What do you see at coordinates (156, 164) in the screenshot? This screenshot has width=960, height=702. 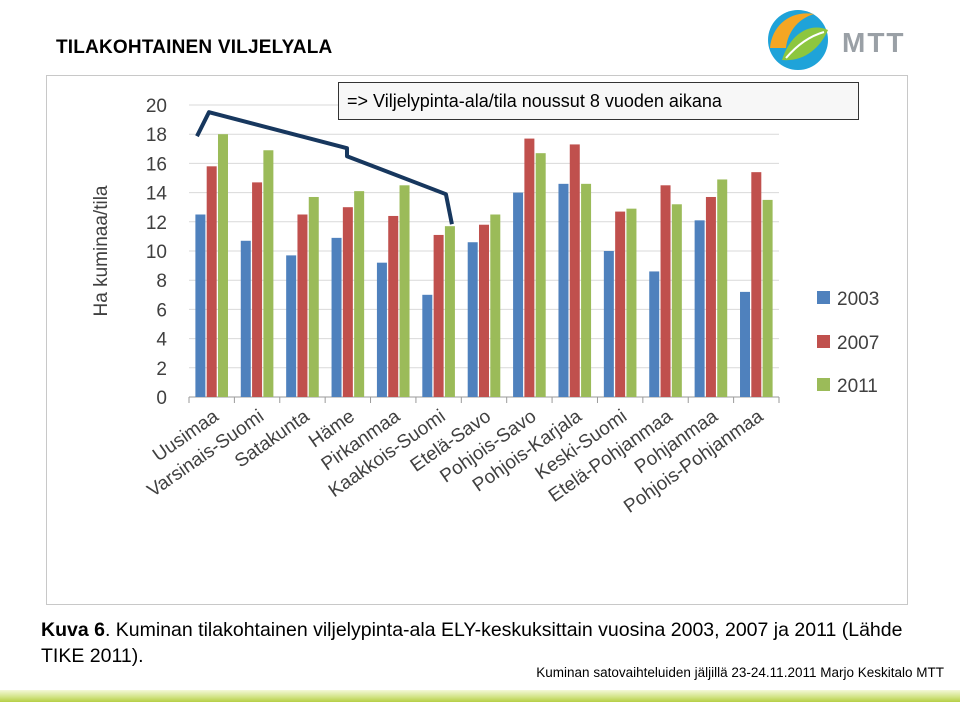 I see `y-tick-label: 16` at bounding box center [156, 164].